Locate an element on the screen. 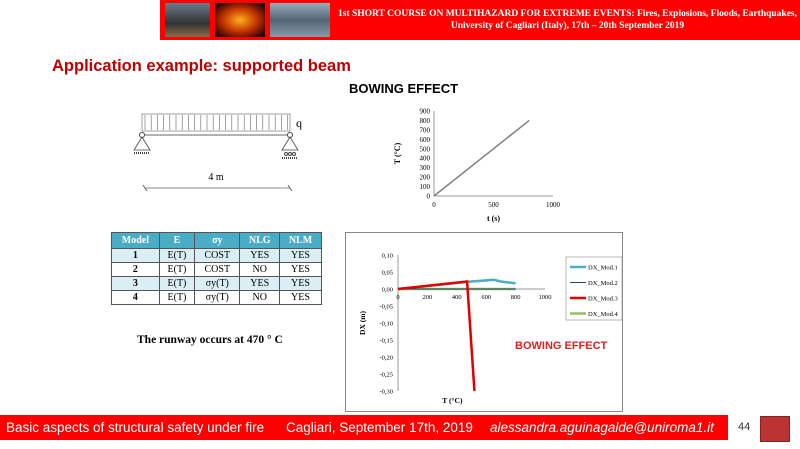 Image resolution: width=800 pixels, height=449 pixels. footer-email: alessandra.aguinagalde@uniroma1.it is located at coordinates (602, 427).